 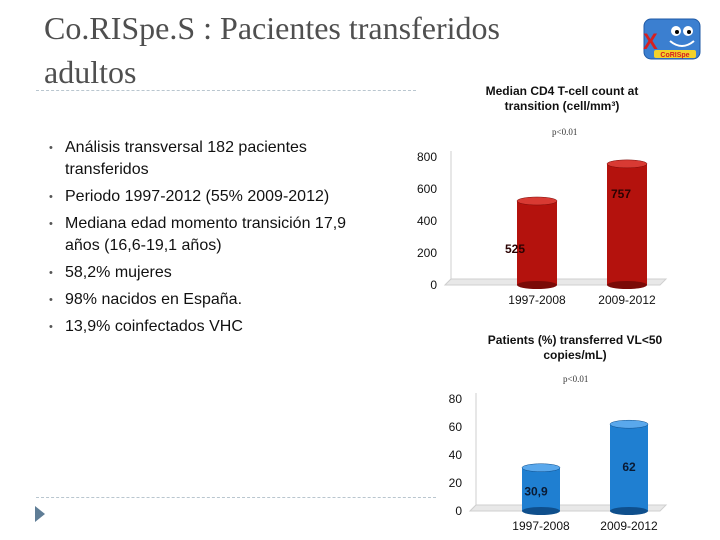 What do you see at coordinates (536, 492) in the screenshot?
I see `vl-data-label: 30,9` at bounding box center [536, 492].